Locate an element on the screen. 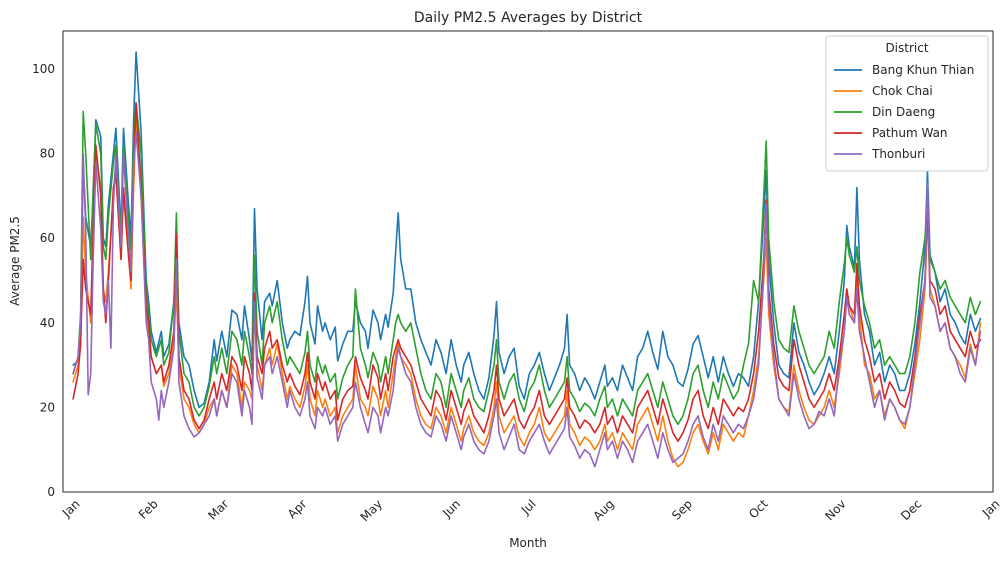 This screenshot has height=564, width=1002. x-tick-label: Dec is located at coordinates (911, 510).